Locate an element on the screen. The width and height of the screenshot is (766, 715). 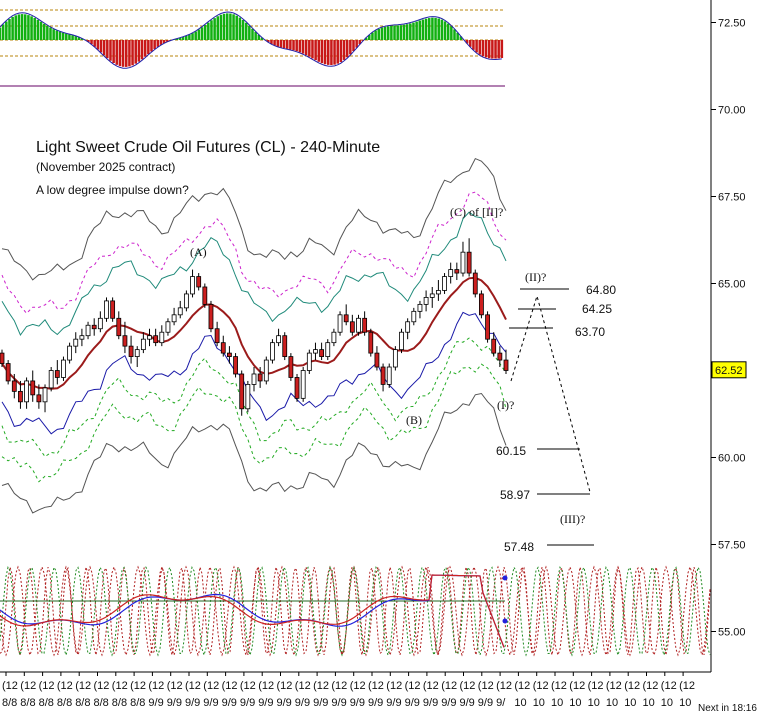
histogram-signal-line is located at coordinates (251, 40).